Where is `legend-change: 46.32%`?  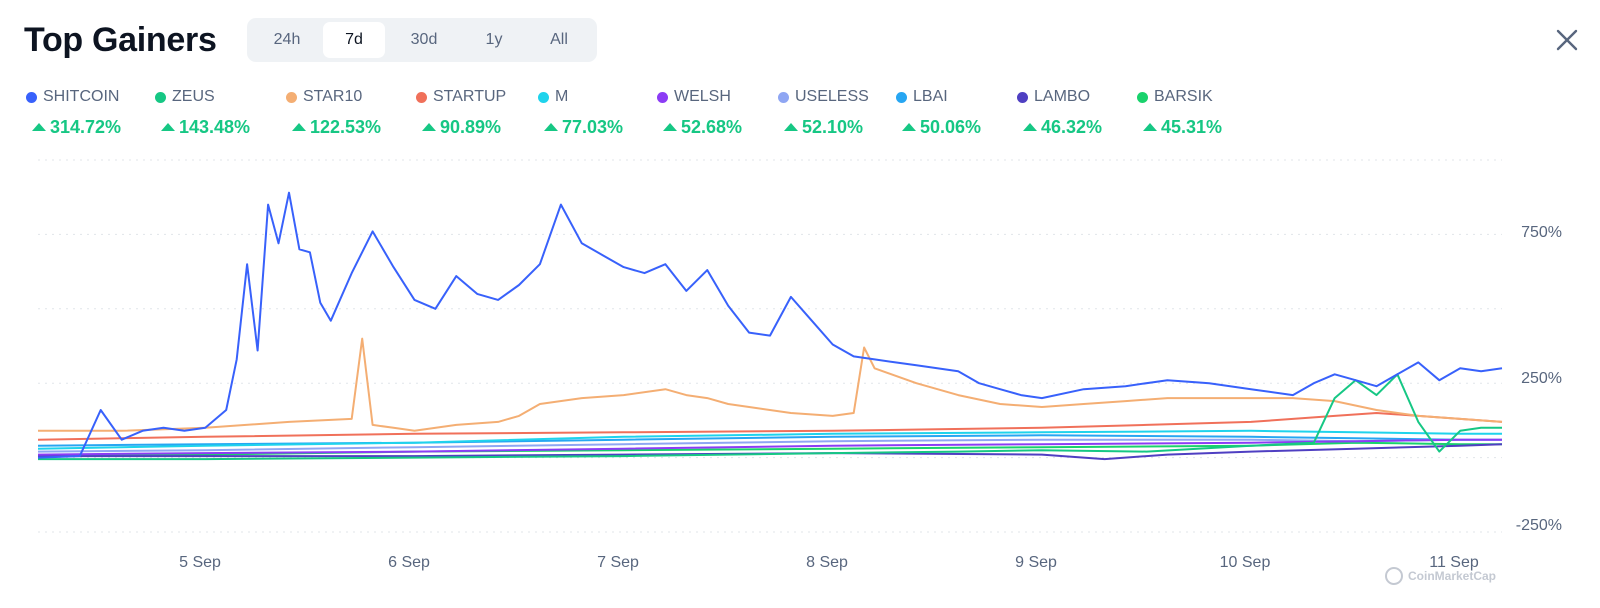 legend-change: 46.32% is located at coordinates (1072, 126).